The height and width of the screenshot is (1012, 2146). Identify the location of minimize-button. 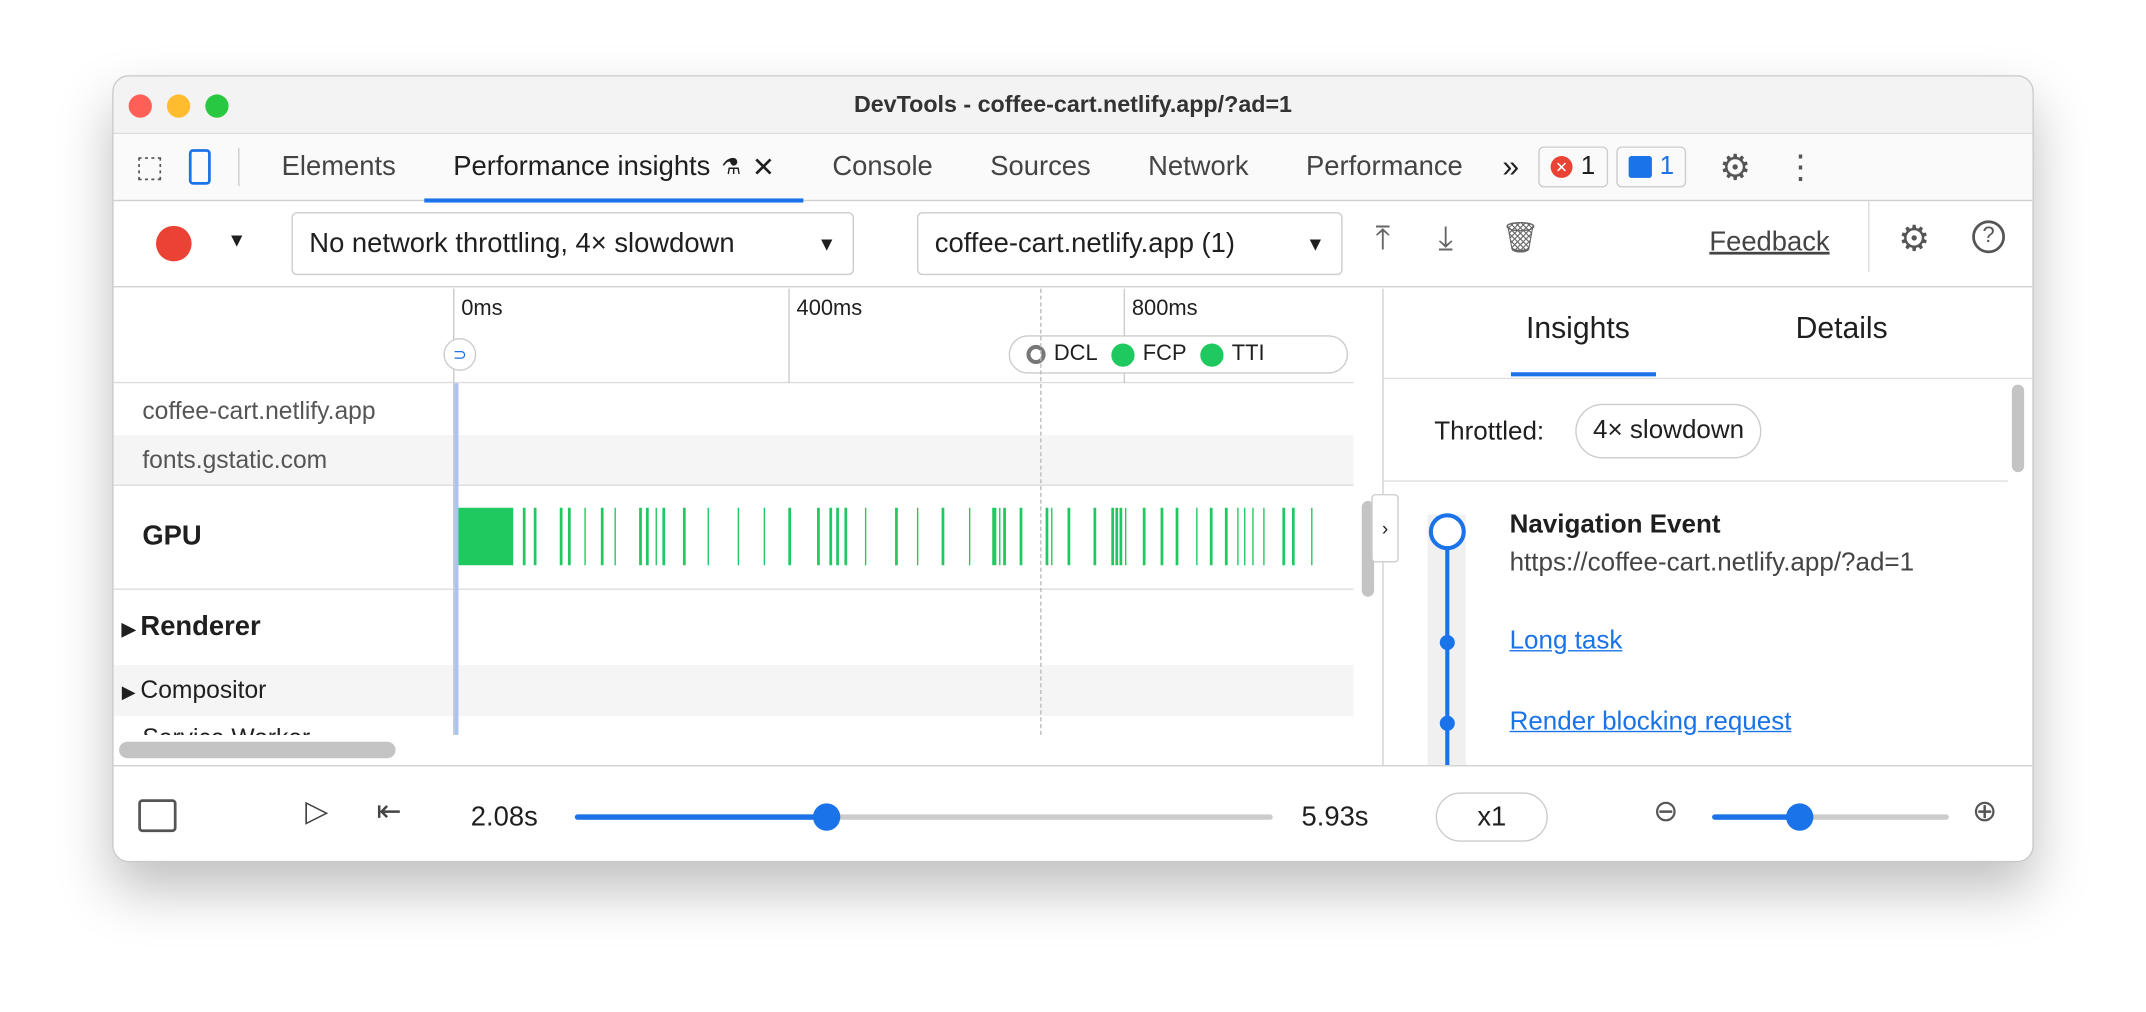
(178, 106).